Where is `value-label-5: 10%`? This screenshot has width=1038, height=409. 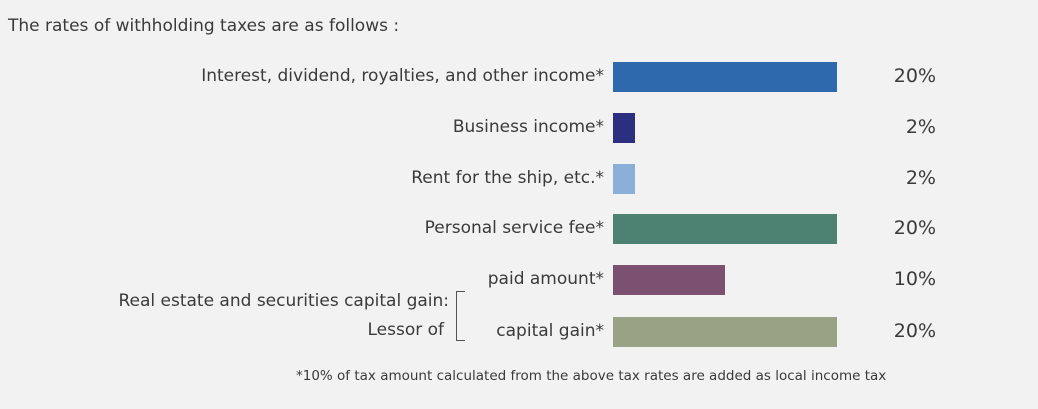 value-label-5: 10% is located at coordinates (914, 279).